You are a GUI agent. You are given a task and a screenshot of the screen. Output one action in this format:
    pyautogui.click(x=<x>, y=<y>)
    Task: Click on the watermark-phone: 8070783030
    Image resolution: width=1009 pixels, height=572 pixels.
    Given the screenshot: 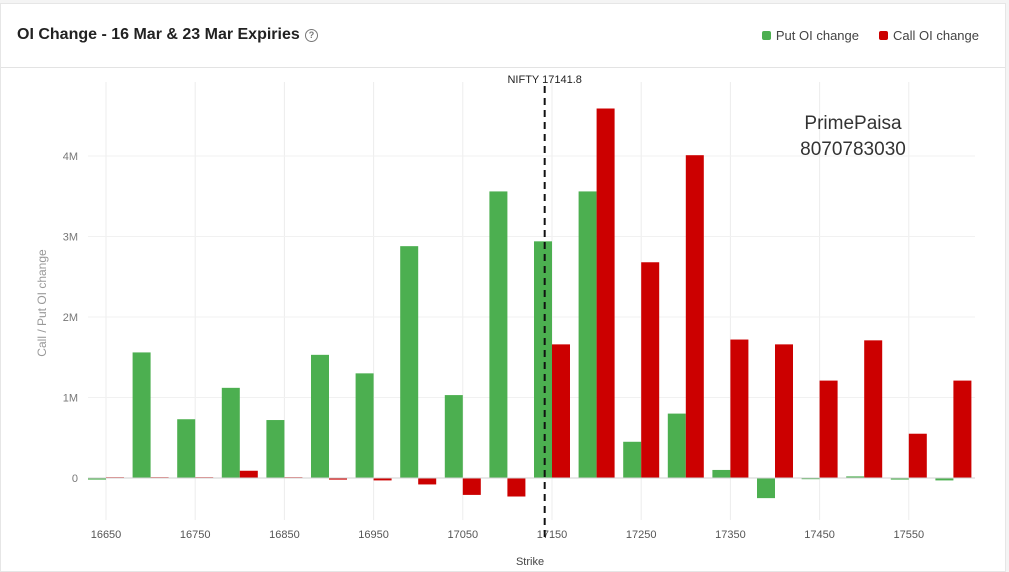 What is the action you would take?
    pyautogui.click(x=853, y=149)
    